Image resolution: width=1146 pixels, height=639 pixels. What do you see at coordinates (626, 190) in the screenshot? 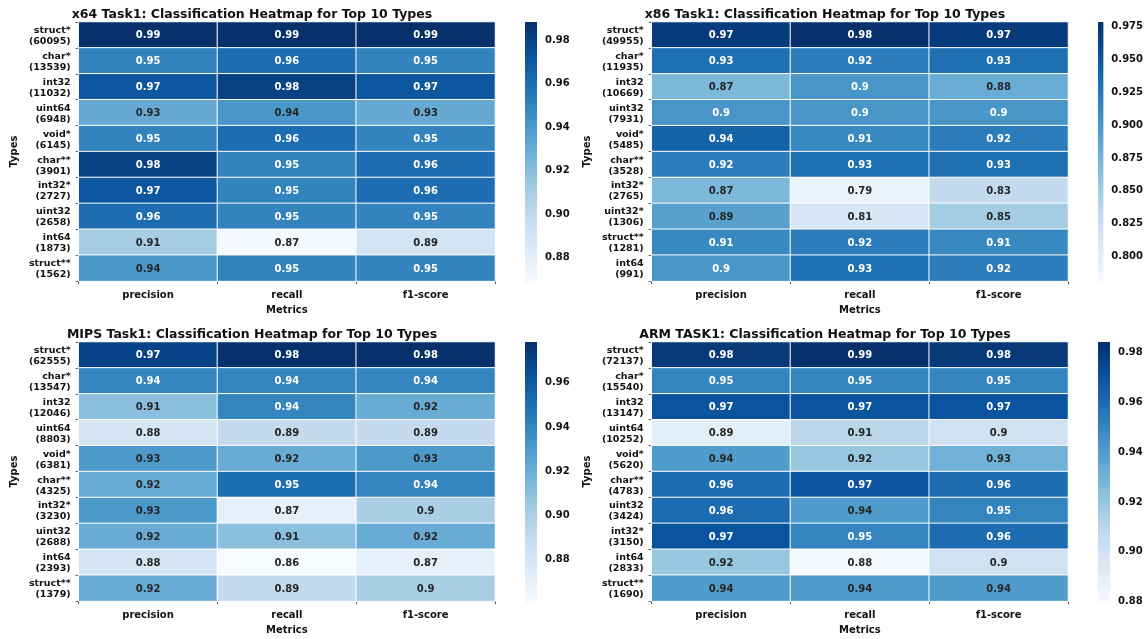
I see `y-tick-label: int32* (2765)` at bounding box center [626, 190].